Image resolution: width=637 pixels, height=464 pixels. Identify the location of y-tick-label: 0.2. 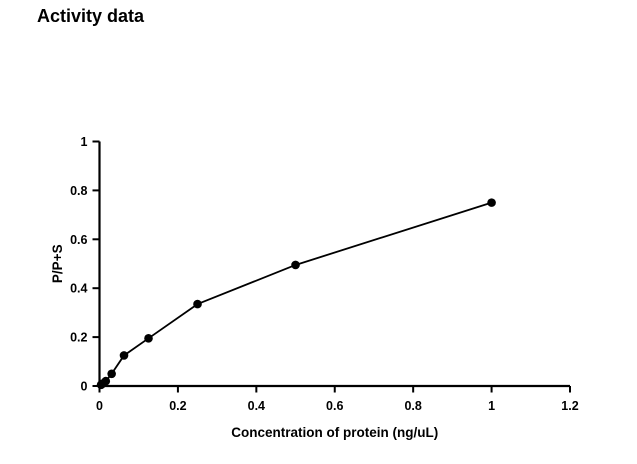
(78, 338).